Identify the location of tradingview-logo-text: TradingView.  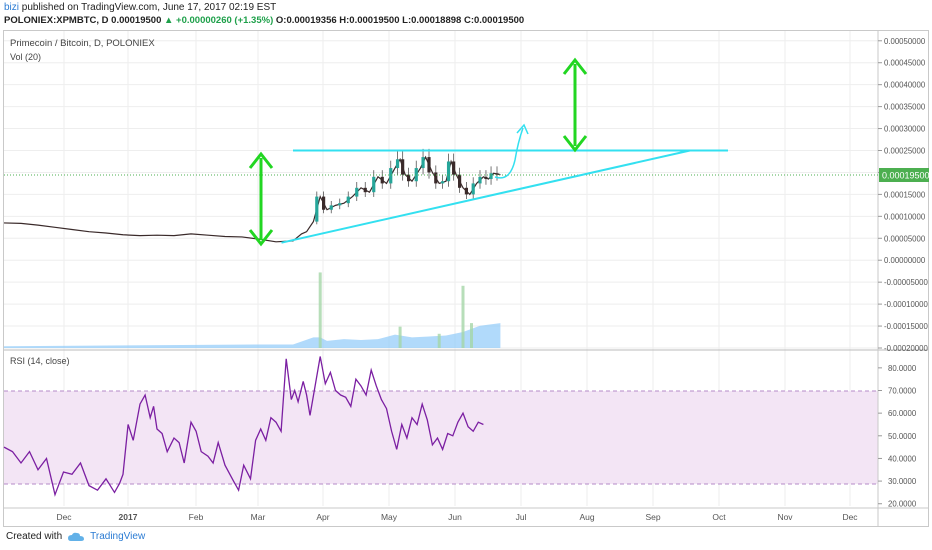
(118, 536).